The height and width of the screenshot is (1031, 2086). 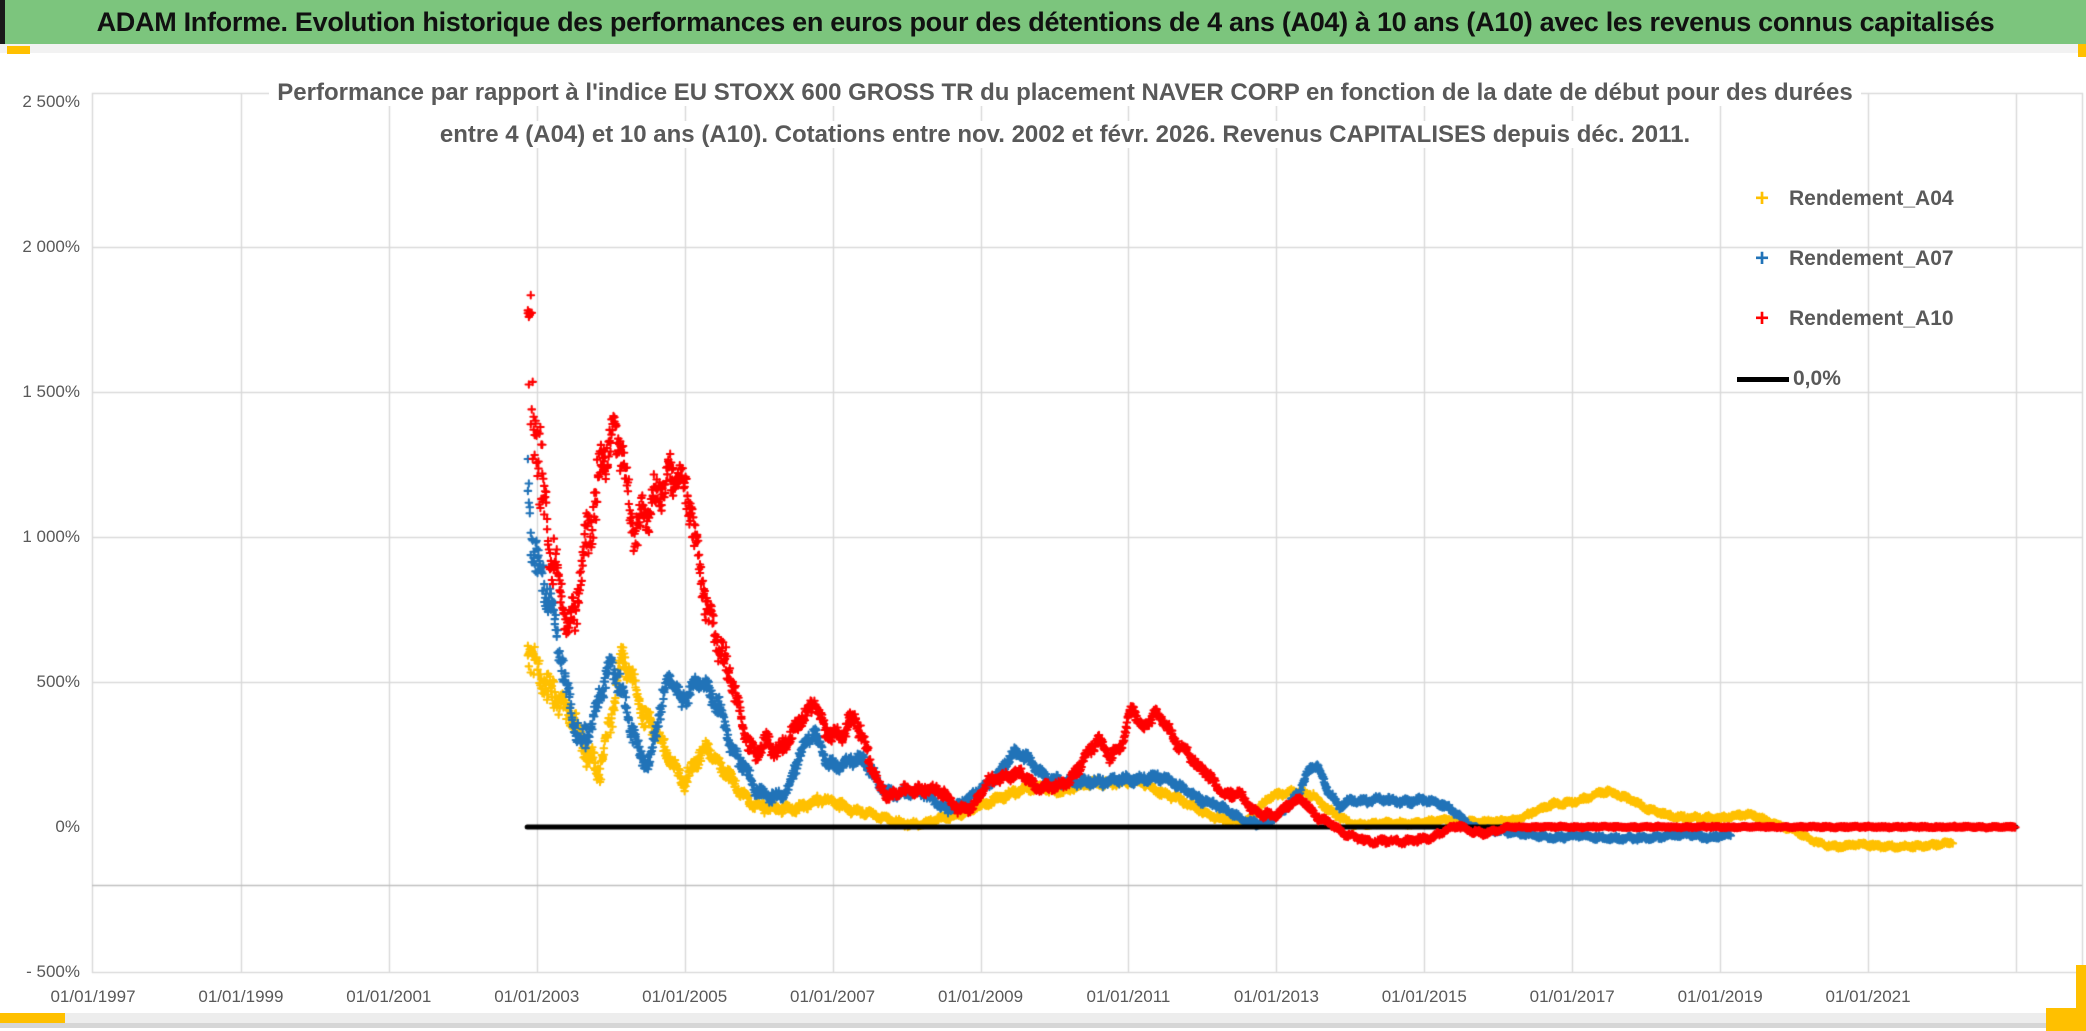 What do you see at coordinates (1043, 1018) in the screenshot?
I see `bottom-scrollbar-strip` at bounding box center [1043, 1018].